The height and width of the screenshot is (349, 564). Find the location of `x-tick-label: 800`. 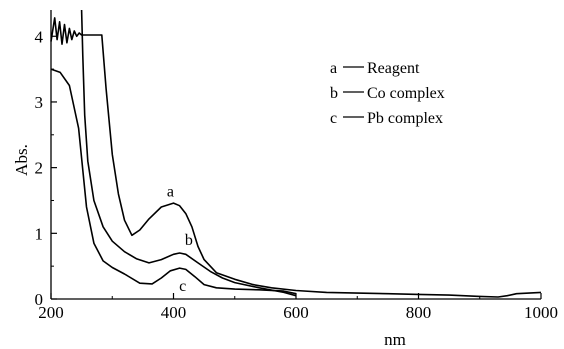

x-tick-label: 800 is located at coordinates (419, 312).